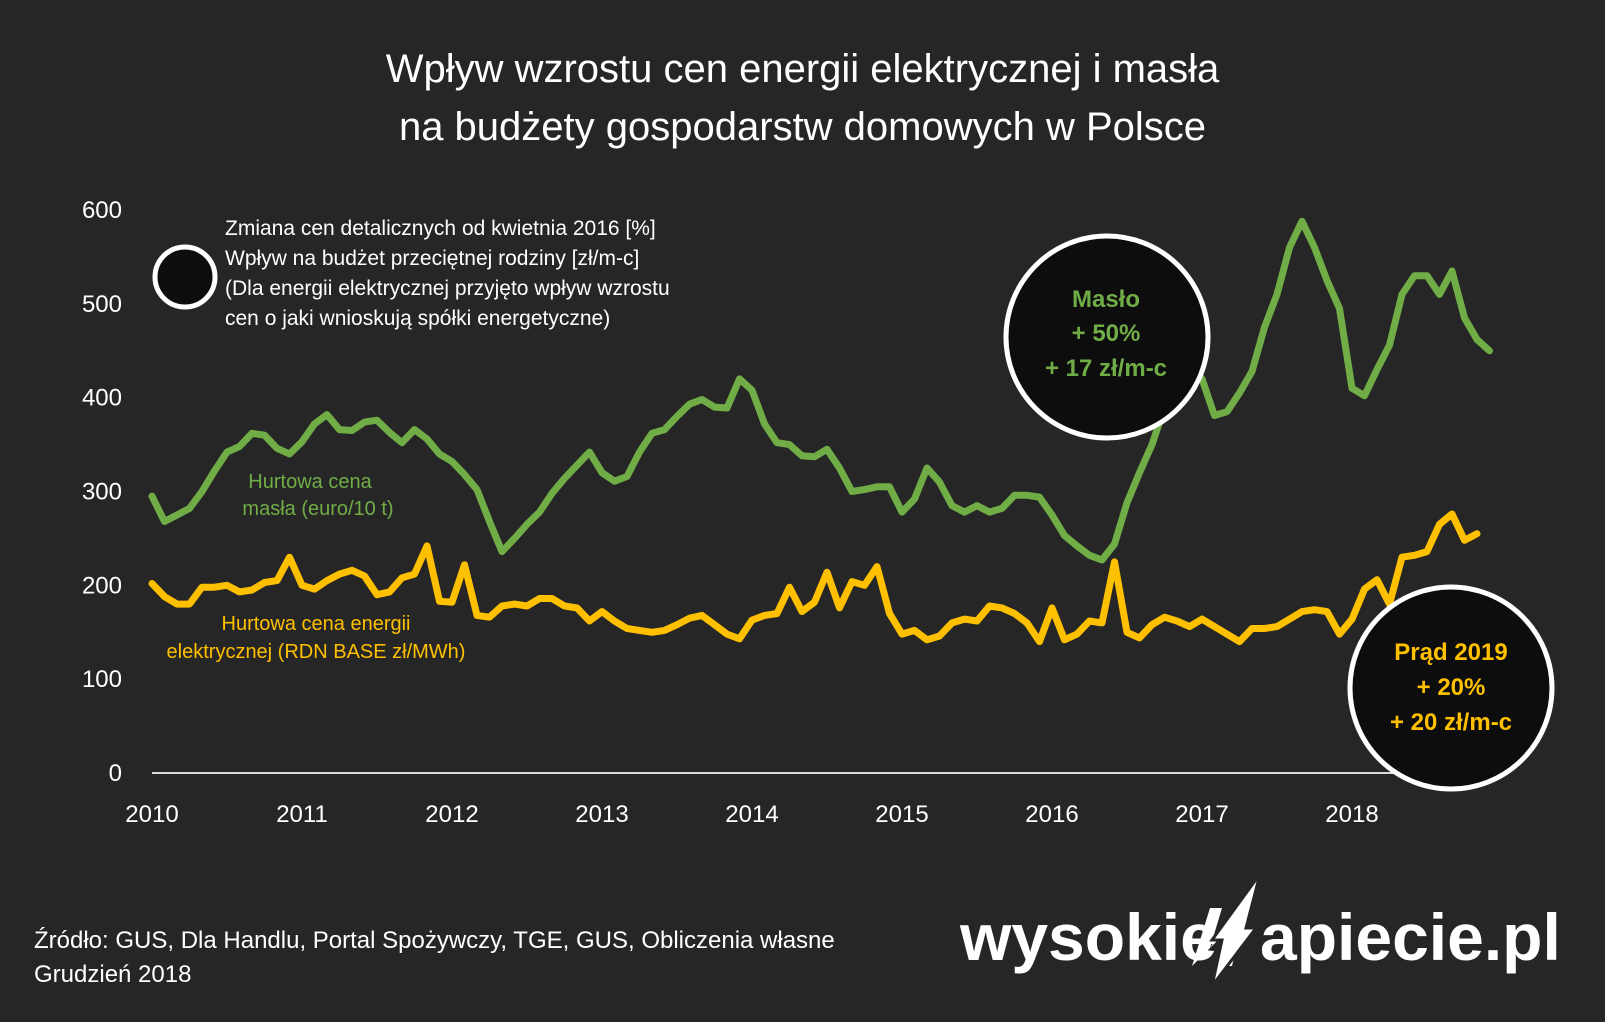 The height and width of the screenshot is (1022, 1605). I want to click on annotation-energy: Prąd 2019 + 20% + 20 zł/m-c, so click(1451, 688).